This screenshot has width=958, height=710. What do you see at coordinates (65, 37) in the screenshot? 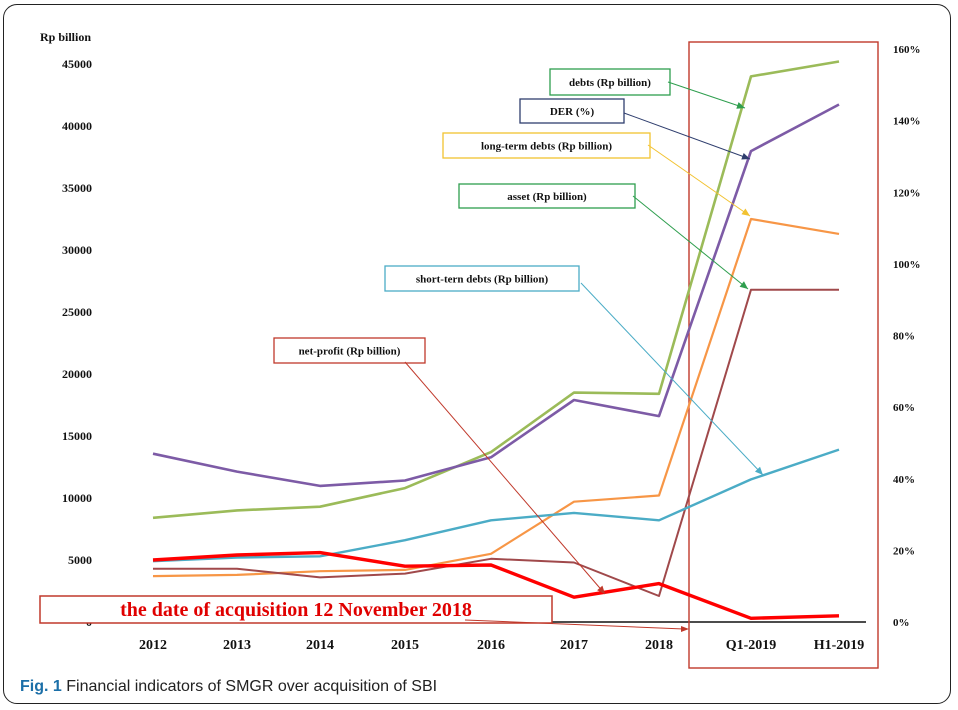
I see `y-axis-label-left: Rp billion` at bounding box center [65, 37].